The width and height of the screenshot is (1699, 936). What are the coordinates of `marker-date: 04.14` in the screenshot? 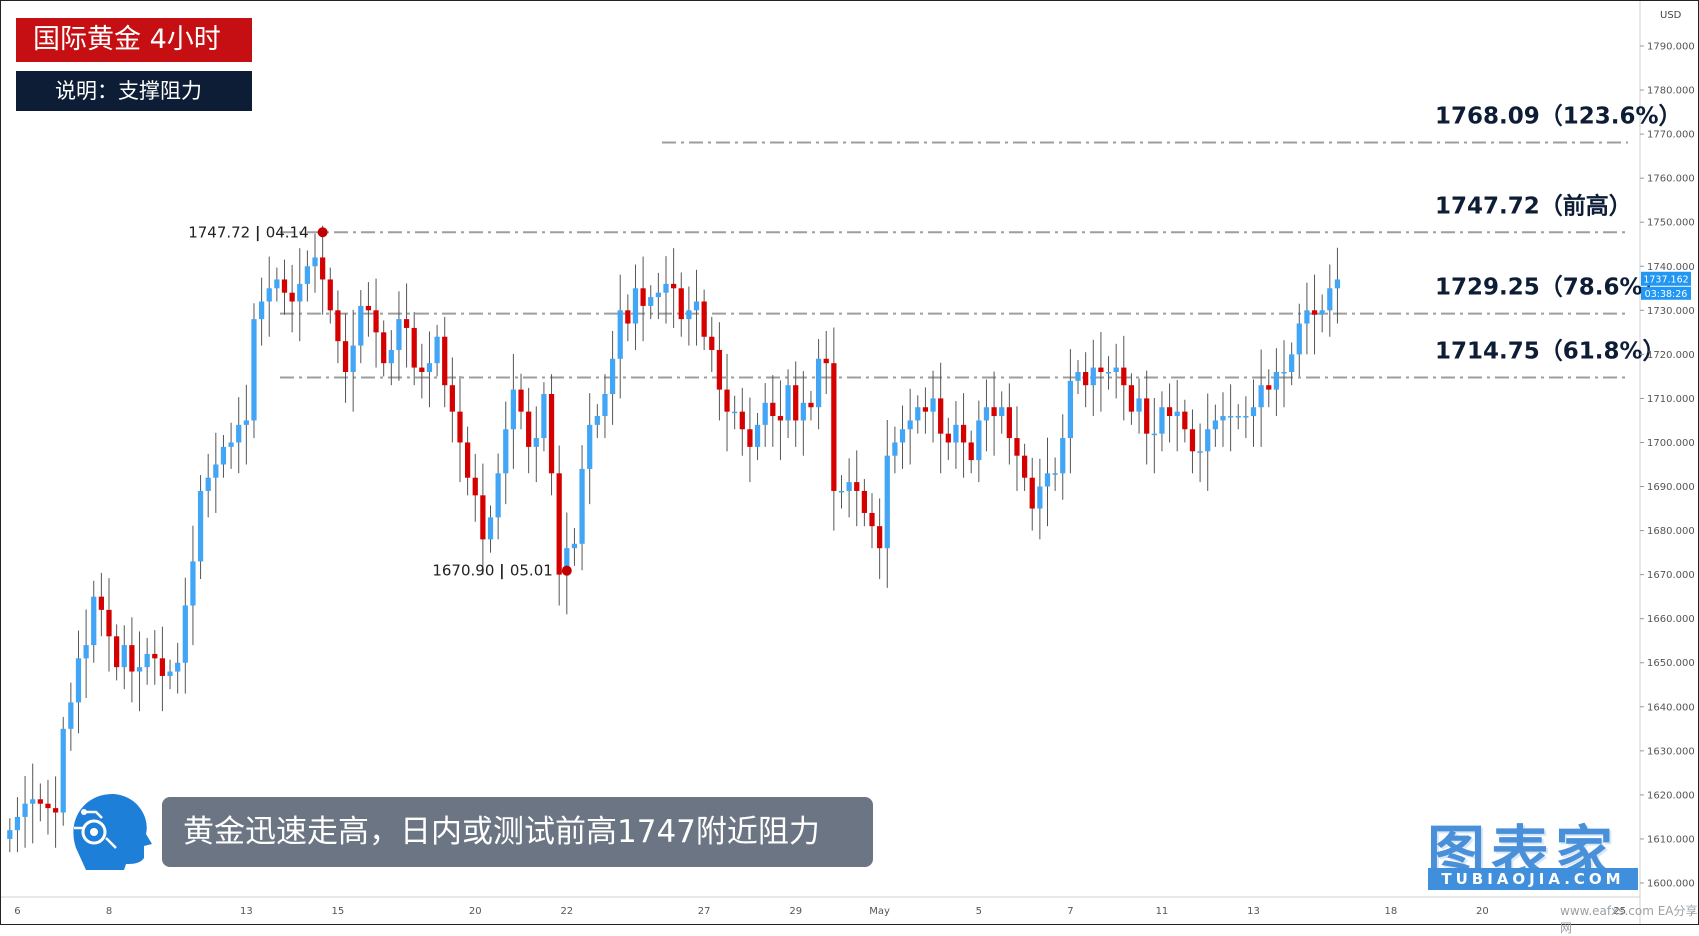 It's located at (287, 232).